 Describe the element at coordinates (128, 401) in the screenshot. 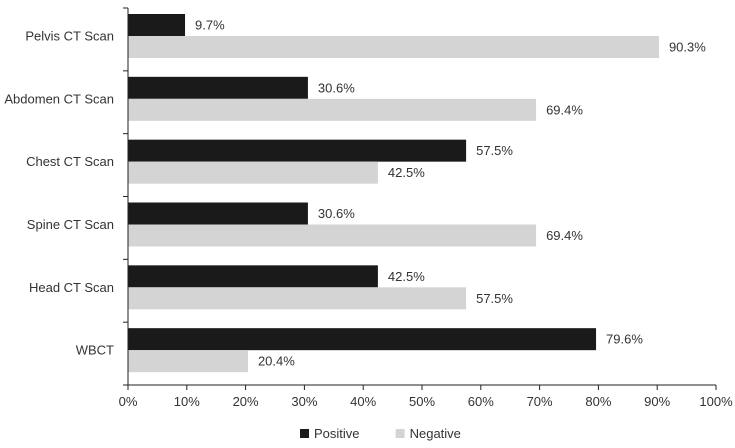

I see `x-tick-label-0: 0%` at that location.